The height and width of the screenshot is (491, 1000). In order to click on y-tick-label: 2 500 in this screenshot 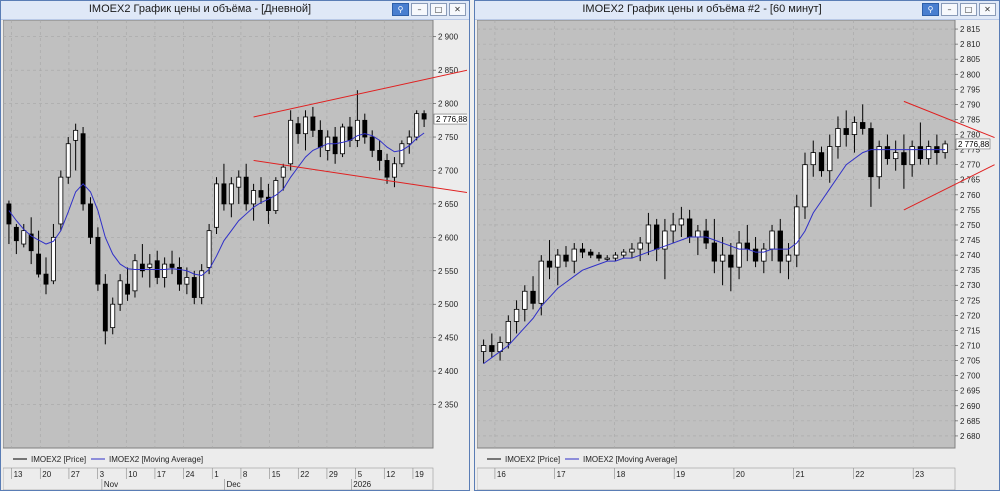, I will do `click(448, 304)`.